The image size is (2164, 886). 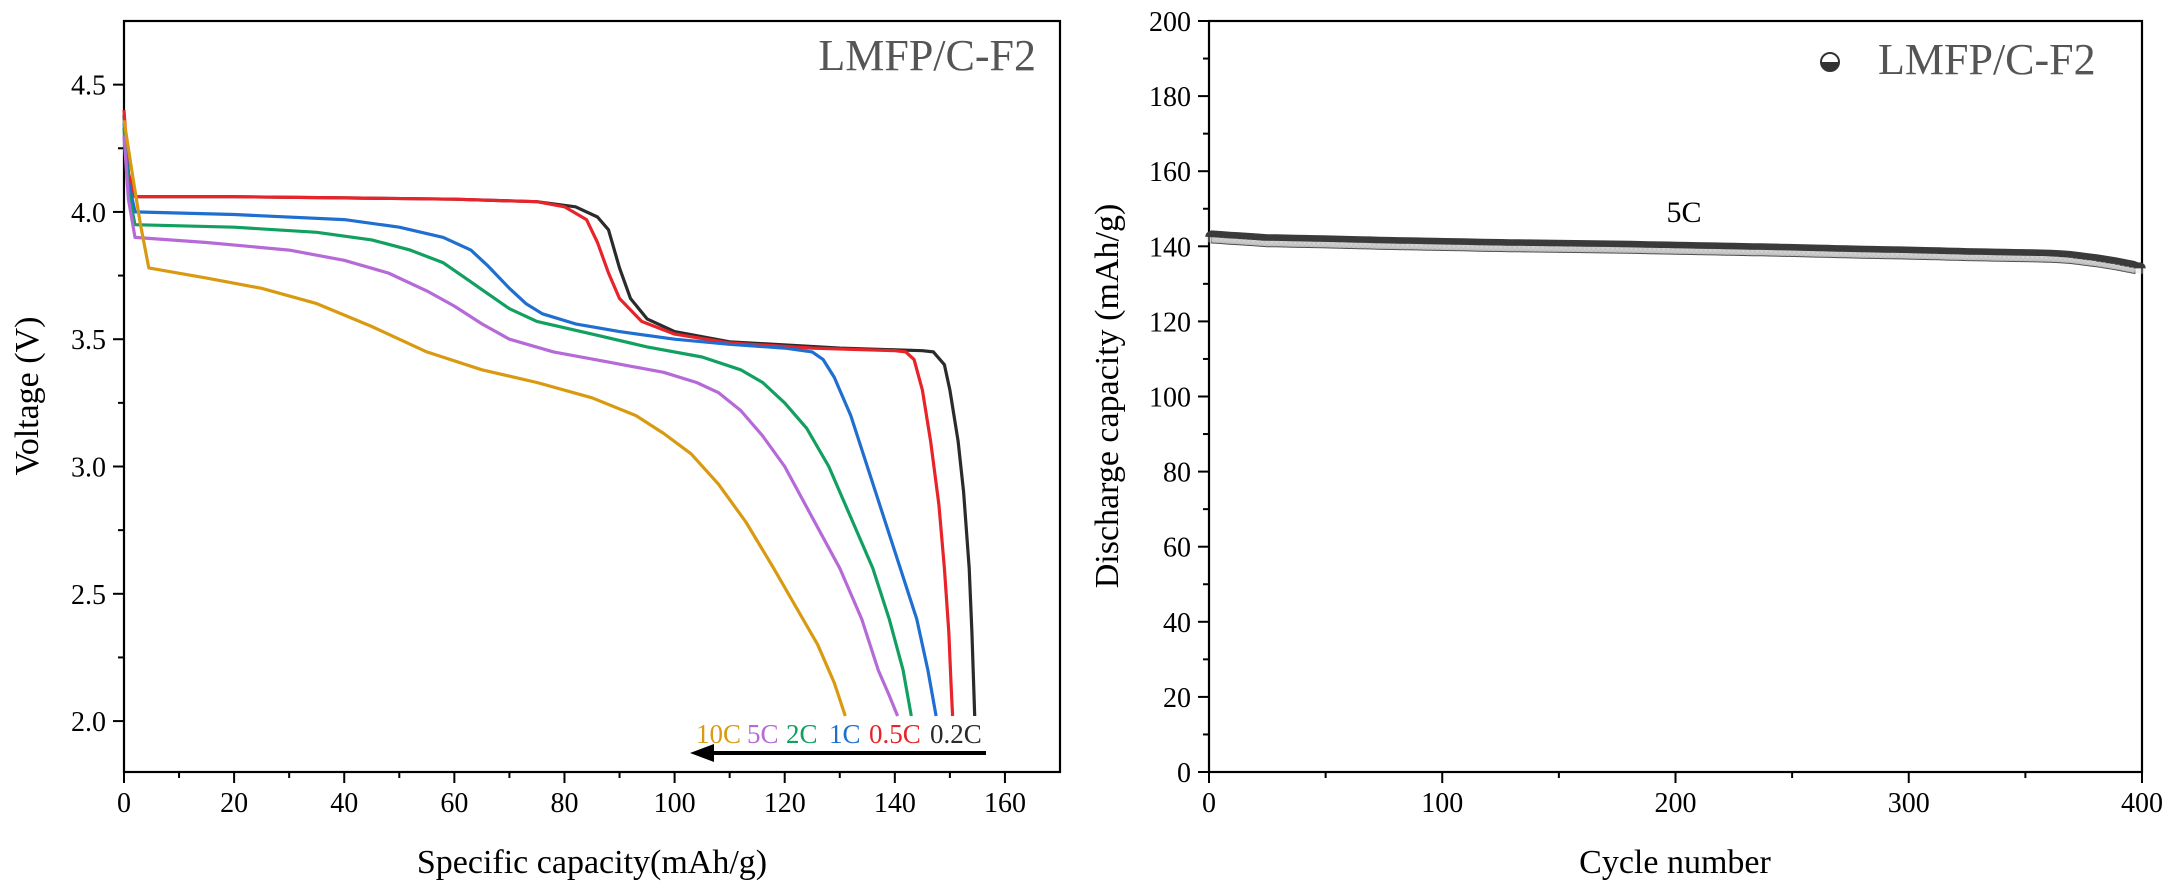 I want to click on rate-label-10C: 10C, so click(x=718, y=734).